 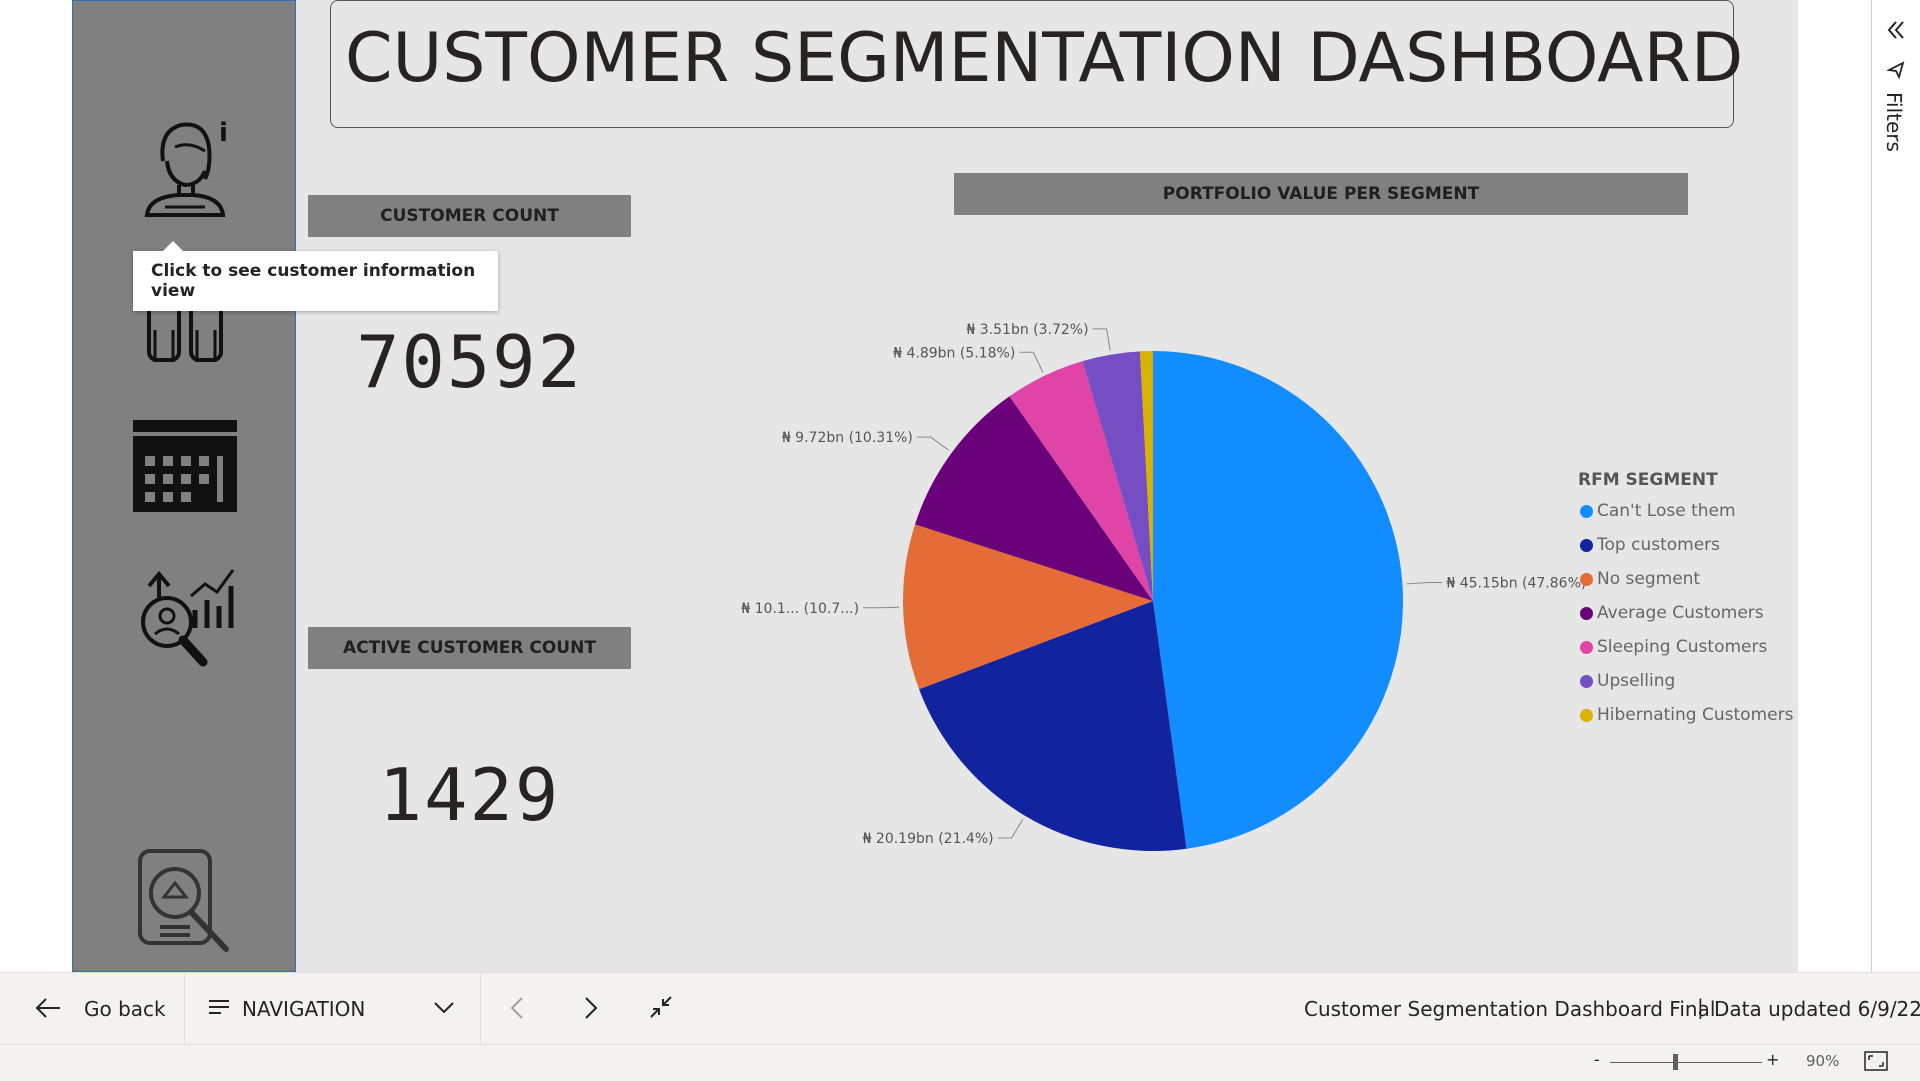 I want to click on legend-label: Upselling, so click(x=1636, y=681).